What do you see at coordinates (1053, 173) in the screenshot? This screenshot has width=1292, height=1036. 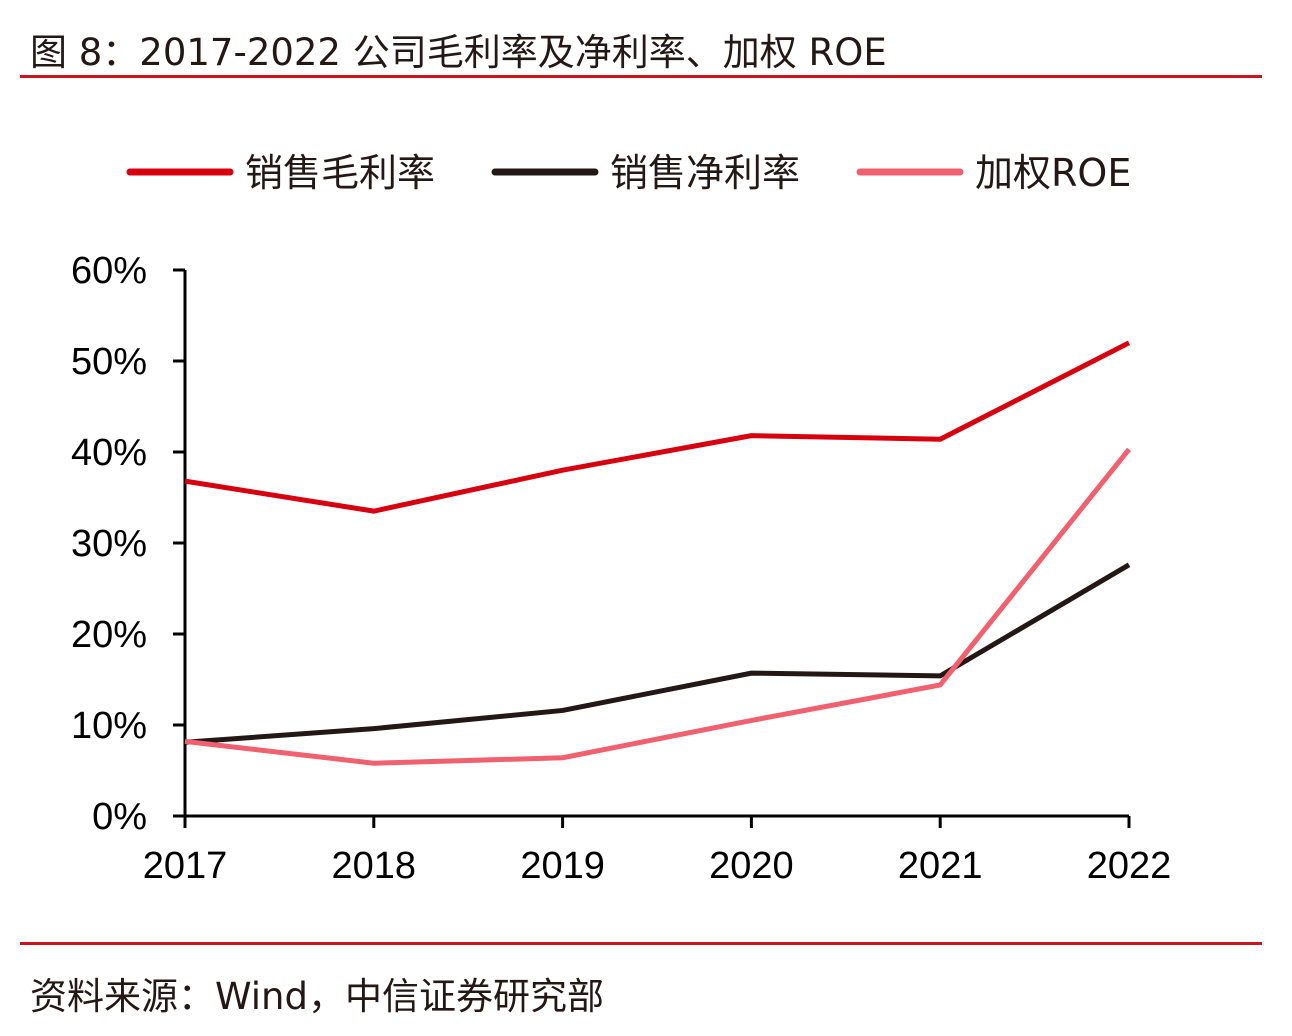 I see `legend-label: 加权ROE` at bounding box center [1053, 173].